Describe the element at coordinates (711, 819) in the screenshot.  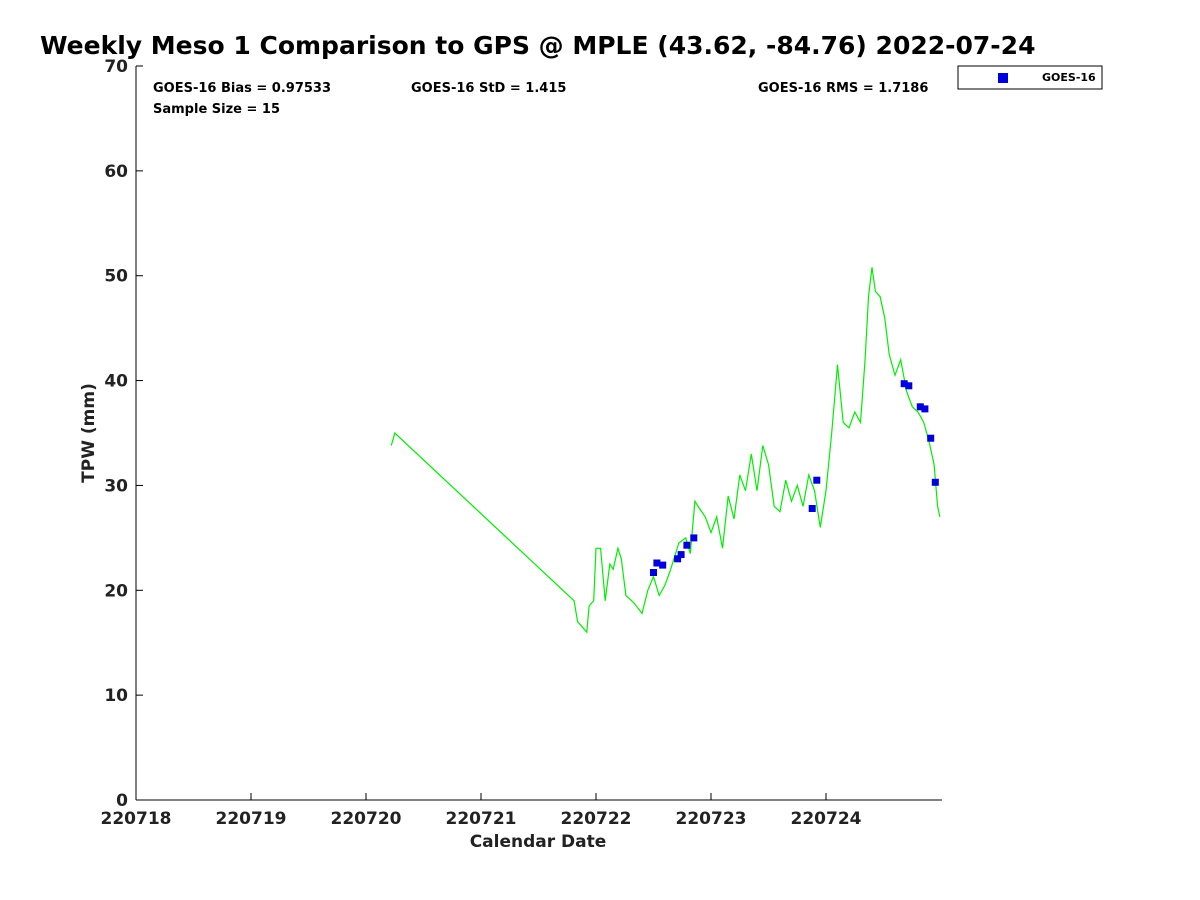
I see `x-tick-label: 220723` at that location.